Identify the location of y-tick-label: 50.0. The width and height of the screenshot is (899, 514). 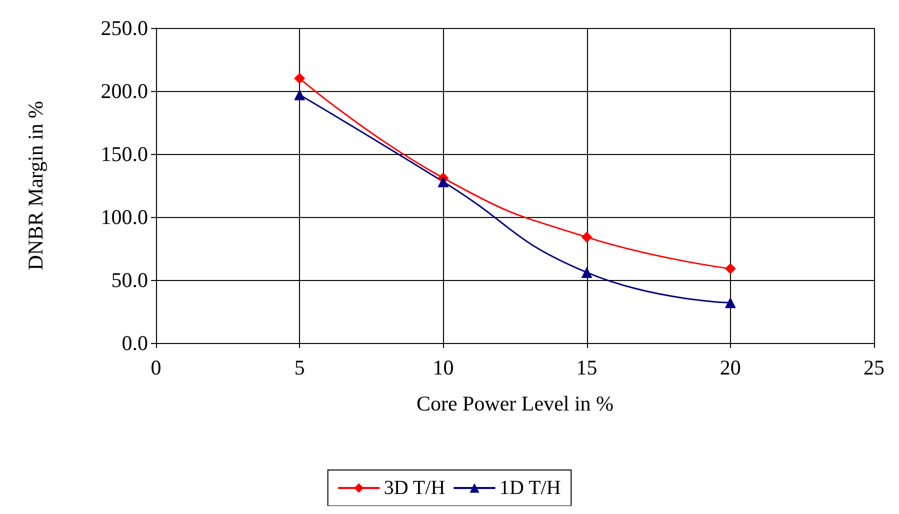
(129, 280).